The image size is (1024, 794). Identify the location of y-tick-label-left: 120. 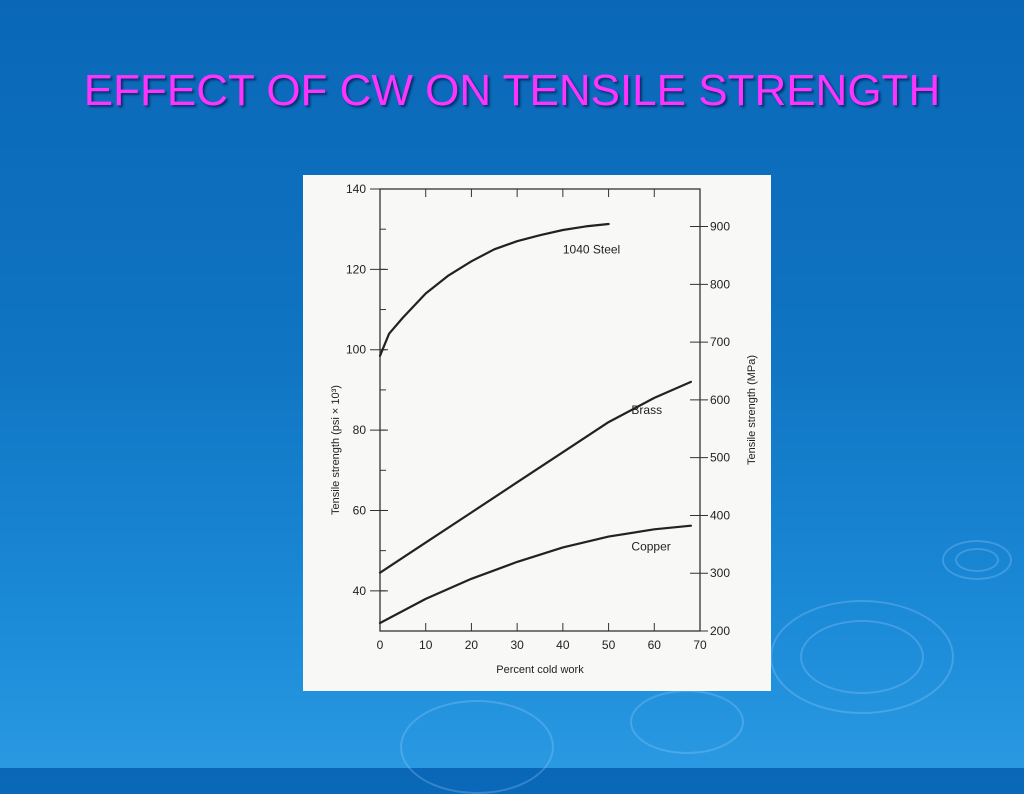
(356, 269).